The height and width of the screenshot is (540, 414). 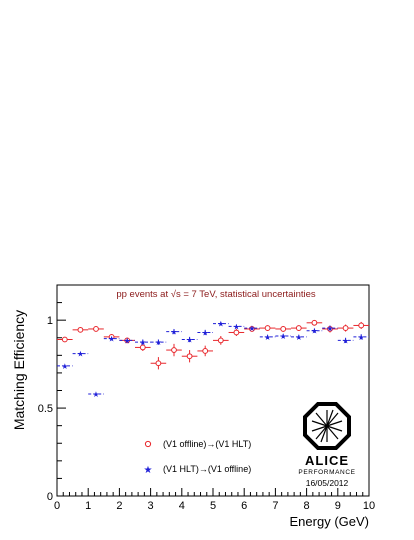 I want to click on y-tick-label: 1, so click(x=50, y=321).